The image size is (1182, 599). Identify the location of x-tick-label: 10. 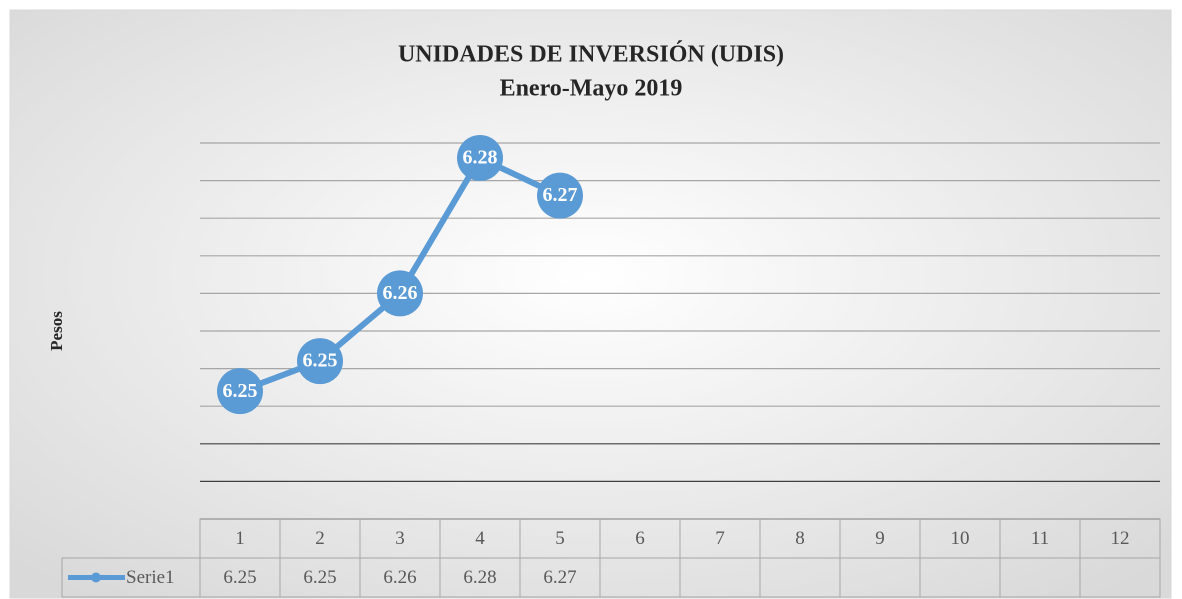
(960, 538).